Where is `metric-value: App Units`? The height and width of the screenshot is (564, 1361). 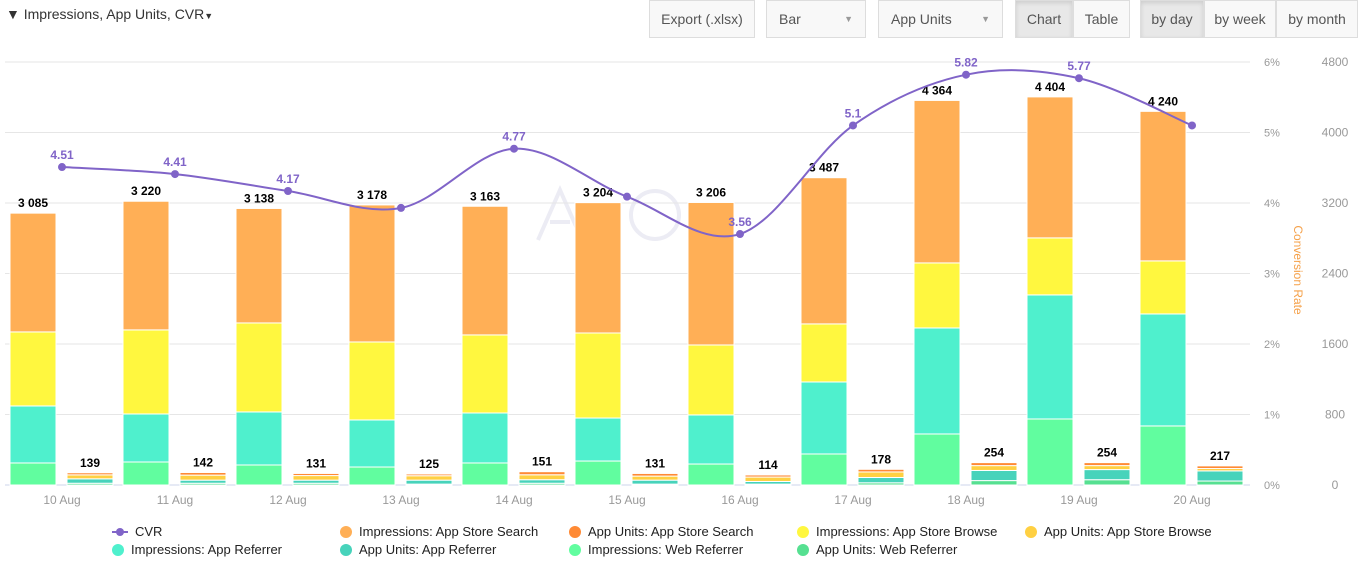
metric-value: App Units is located at coordinates (921, 19).